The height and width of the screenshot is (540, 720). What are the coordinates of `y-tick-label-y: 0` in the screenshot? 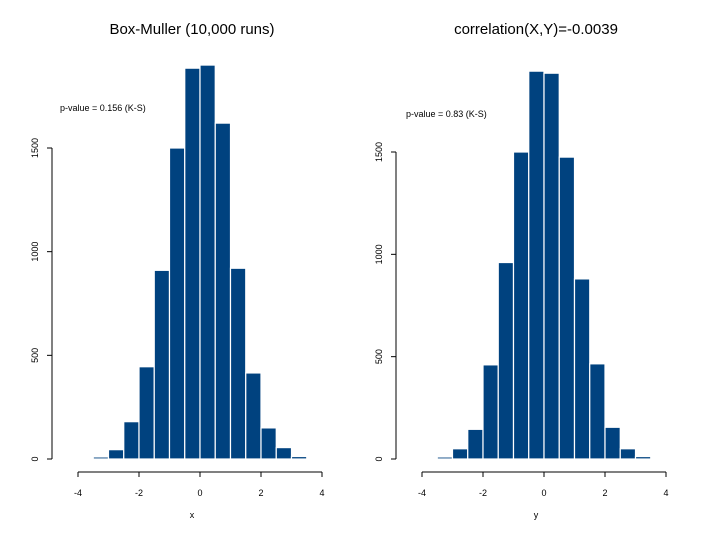 It's located at (379, 458).